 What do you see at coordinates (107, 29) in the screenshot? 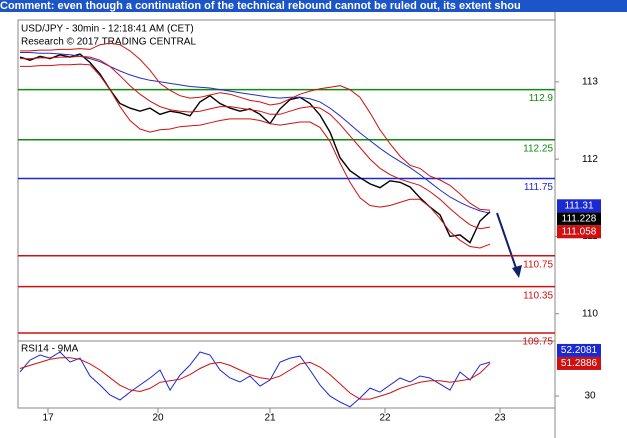
I see `chart-title: USD/JPY - 30min - 12:18:41 AM (CET)` at bounding box center [107, 29].